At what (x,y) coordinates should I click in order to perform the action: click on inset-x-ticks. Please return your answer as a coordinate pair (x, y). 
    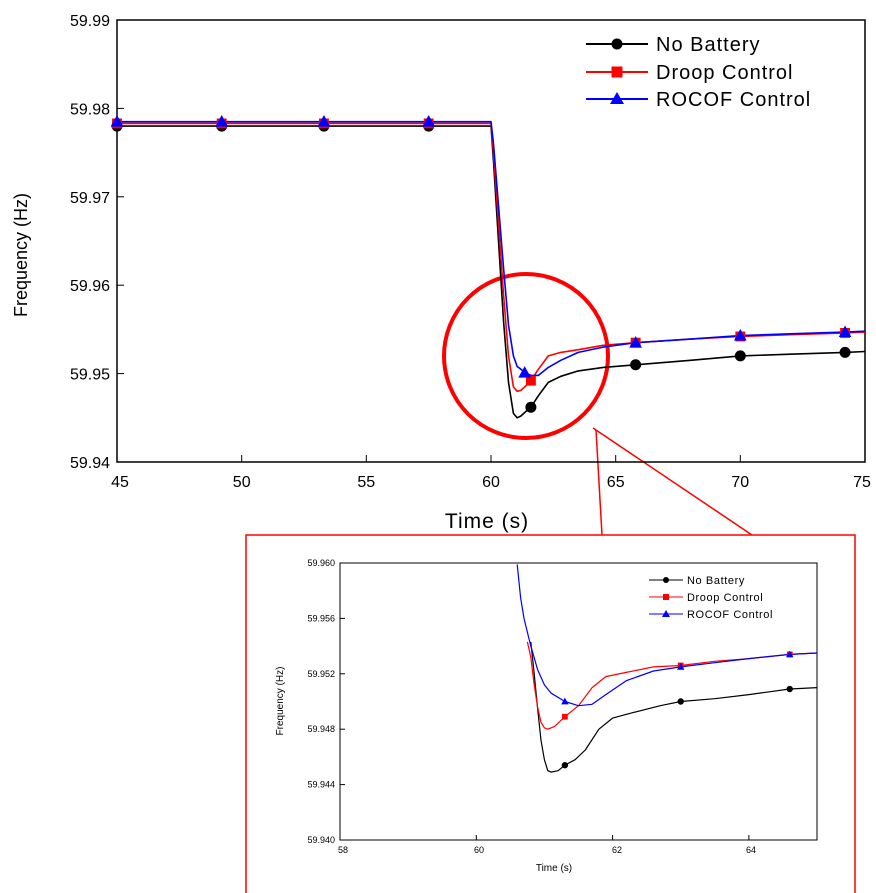
    Looking at the image, I should click on (544, 837).